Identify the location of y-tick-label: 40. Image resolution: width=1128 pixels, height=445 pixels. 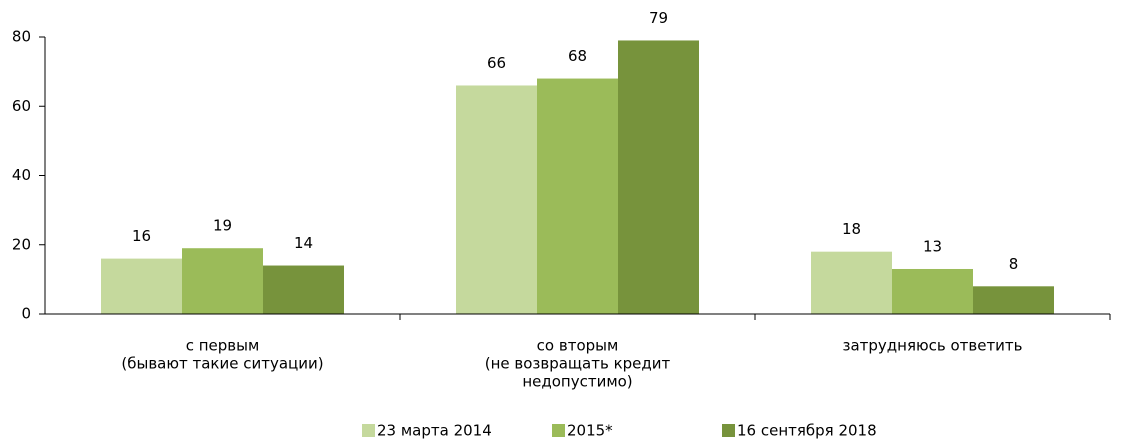
(21, 175).